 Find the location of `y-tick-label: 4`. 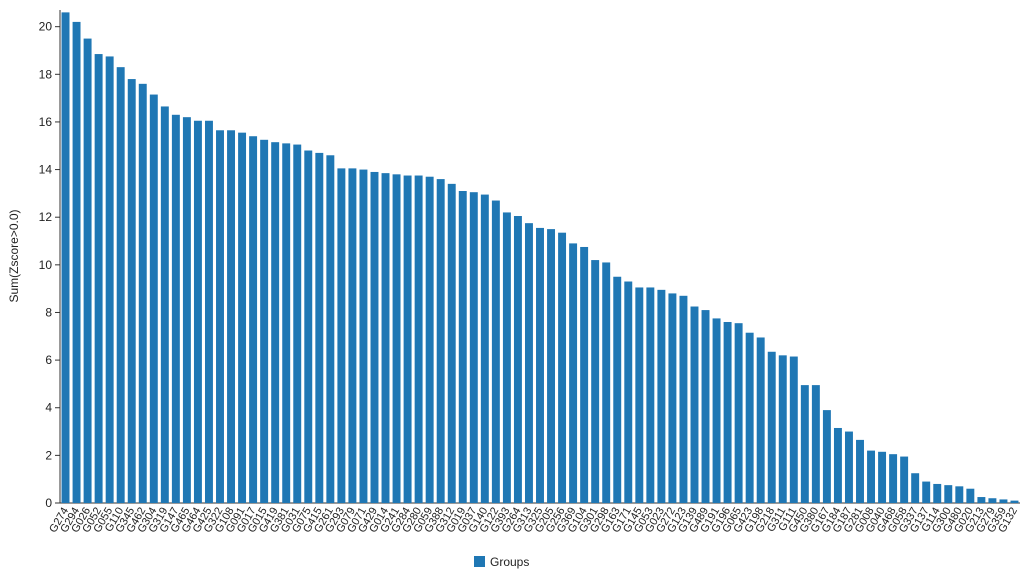

y-tick-label: 4 is located at coordinates (48, 408).